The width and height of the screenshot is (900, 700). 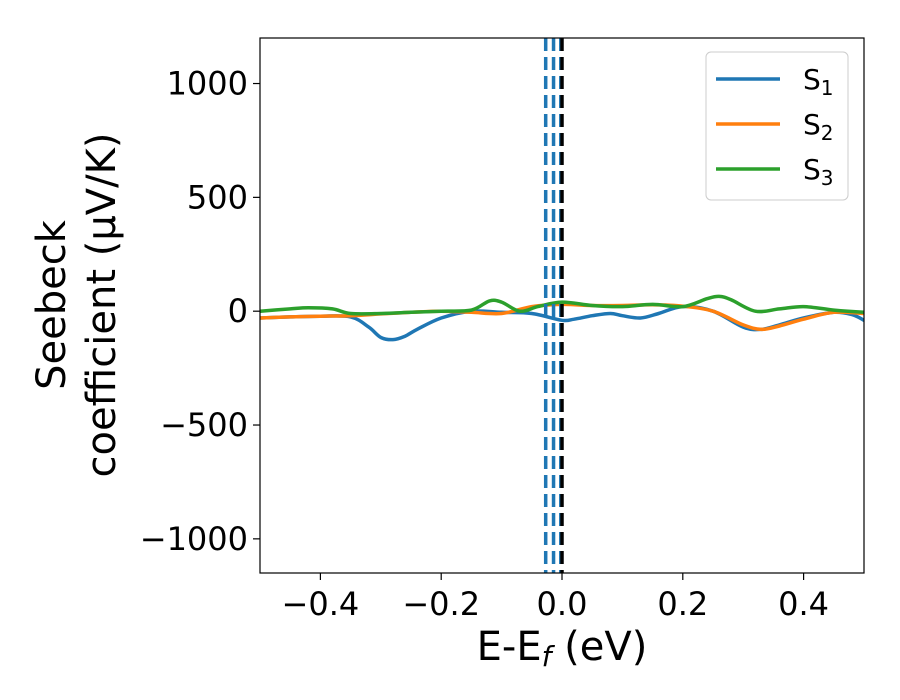 I want to click on x-tick-label: −0.2, so click(x=441, y=604).